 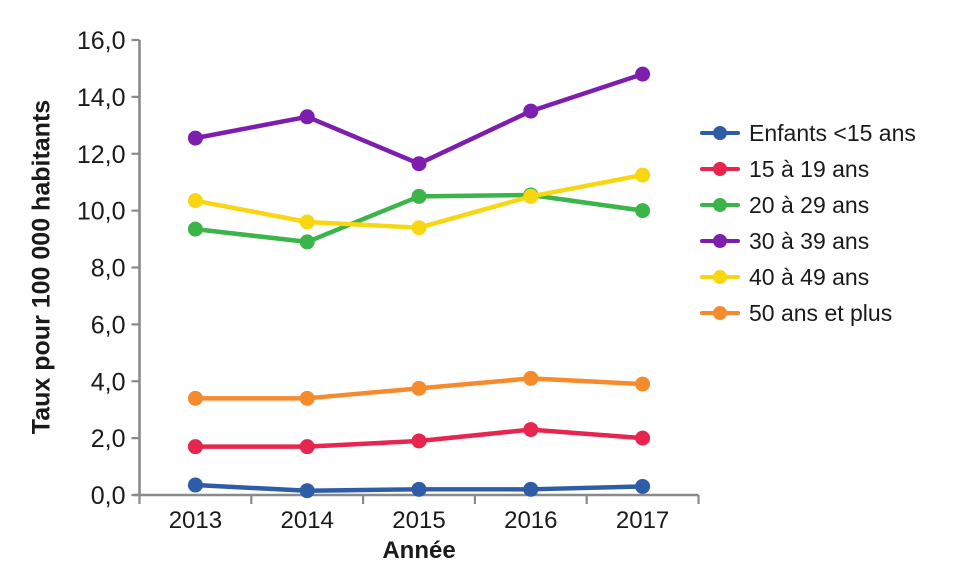 I want to click on y-tick-label: 12,0, so click(x=101, y=155).